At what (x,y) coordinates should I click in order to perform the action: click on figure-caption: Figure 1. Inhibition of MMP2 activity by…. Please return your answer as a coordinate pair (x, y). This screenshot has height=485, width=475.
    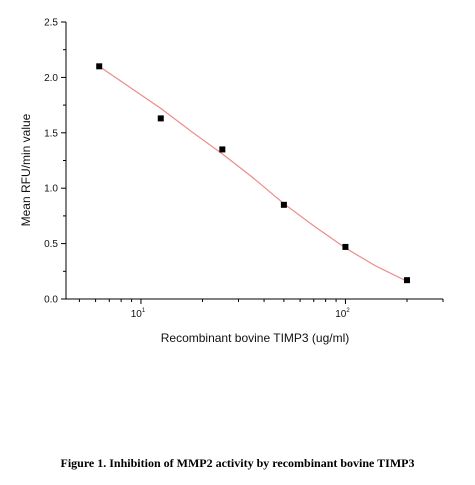
    Looking at the image, I should click on (237, 463).